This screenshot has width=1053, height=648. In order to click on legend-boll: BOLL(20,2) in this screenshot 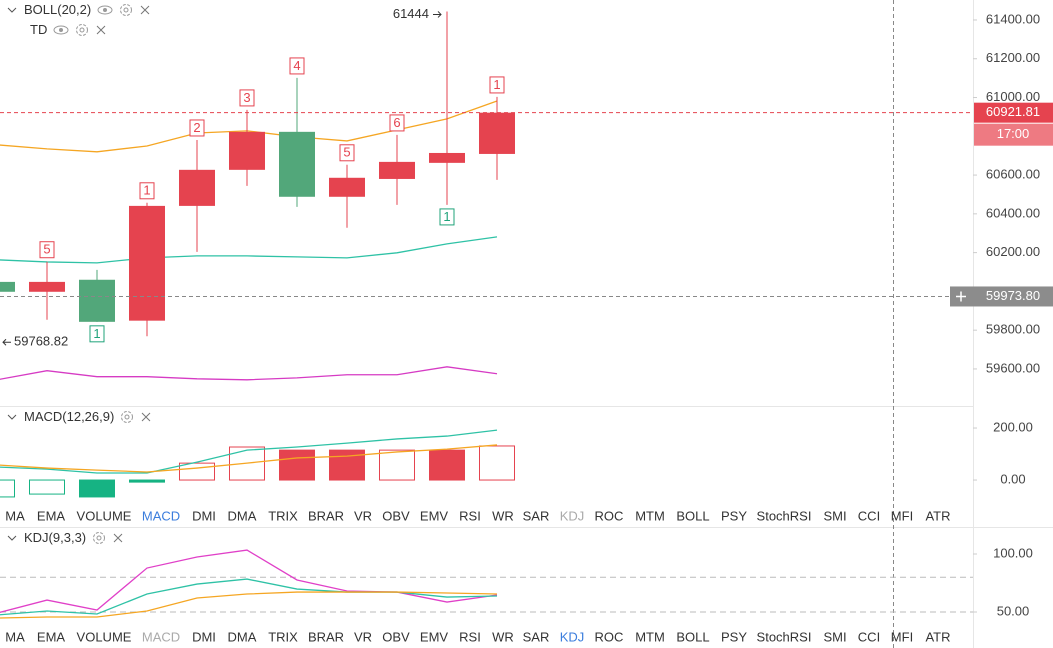, I will do `click(78, 9)`.